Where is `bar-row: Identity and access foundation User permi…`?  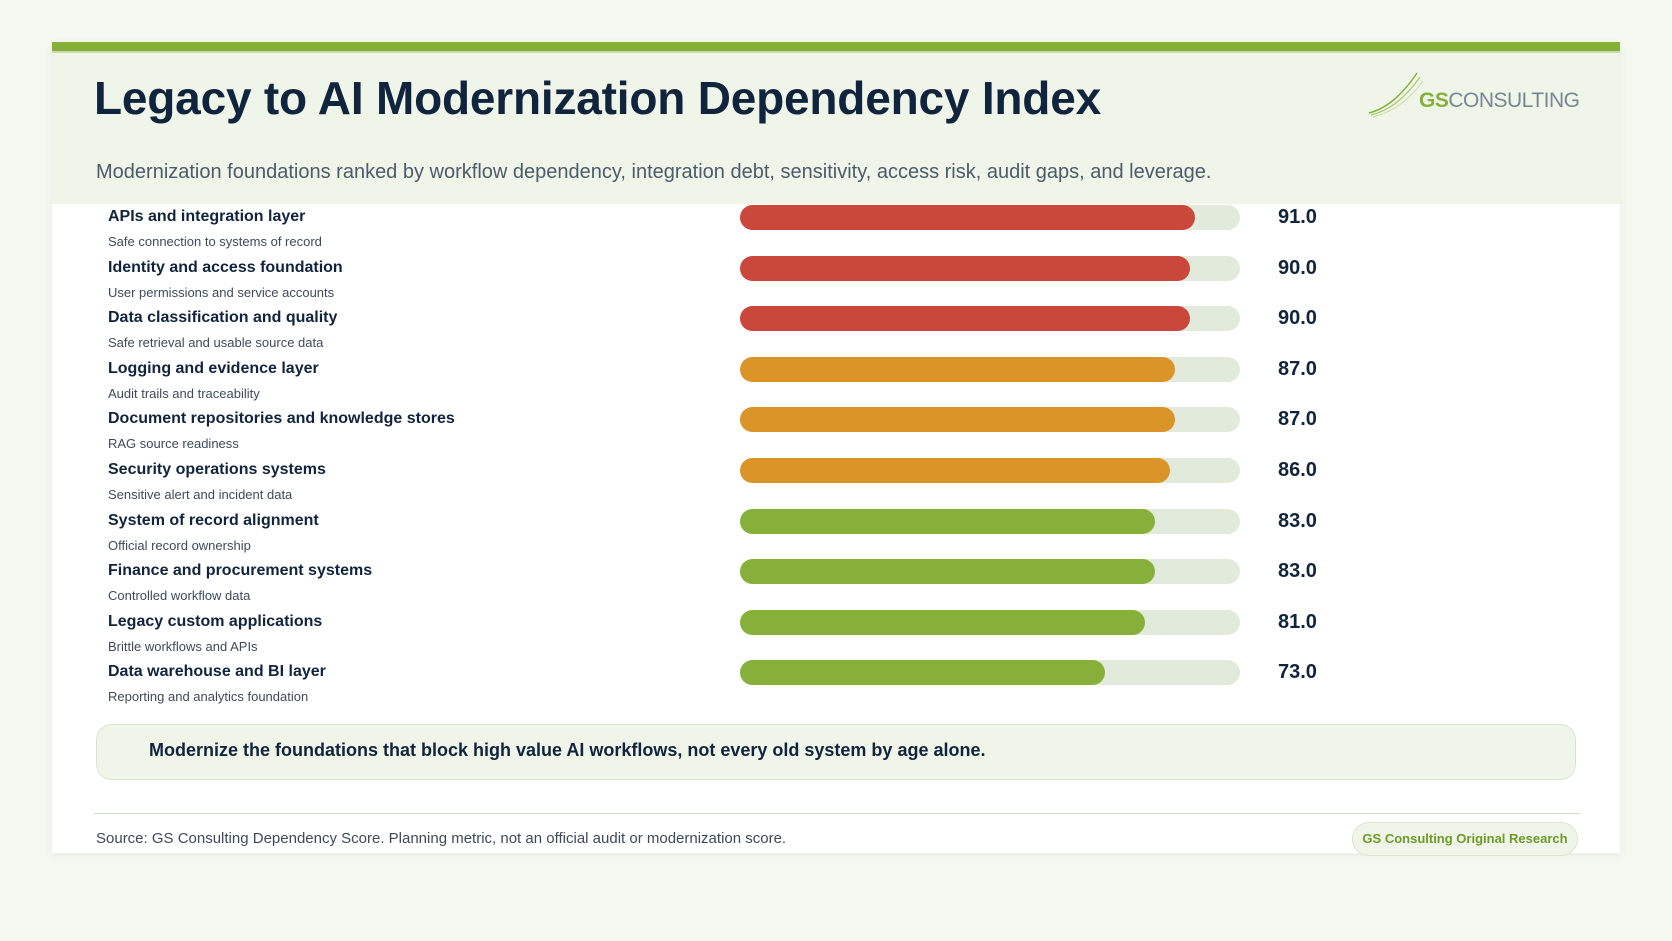 bar-row: Identity and access foundation User permi… is located at coordinates (836, 282).